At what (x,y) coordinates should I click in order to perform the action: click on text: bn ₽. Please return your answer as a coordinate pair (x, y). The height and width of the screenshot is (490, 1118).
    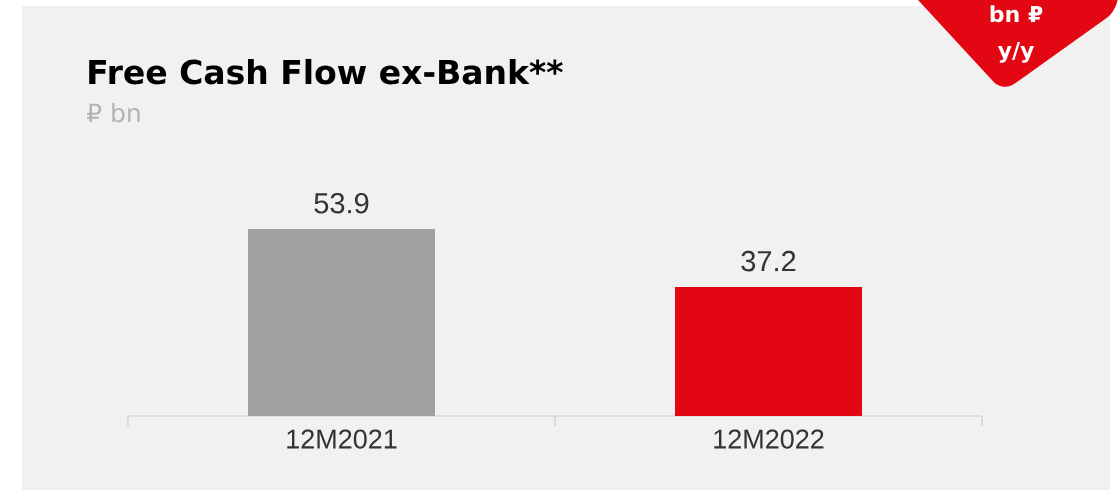
    Looking at the image, I should click on (1016, 14).